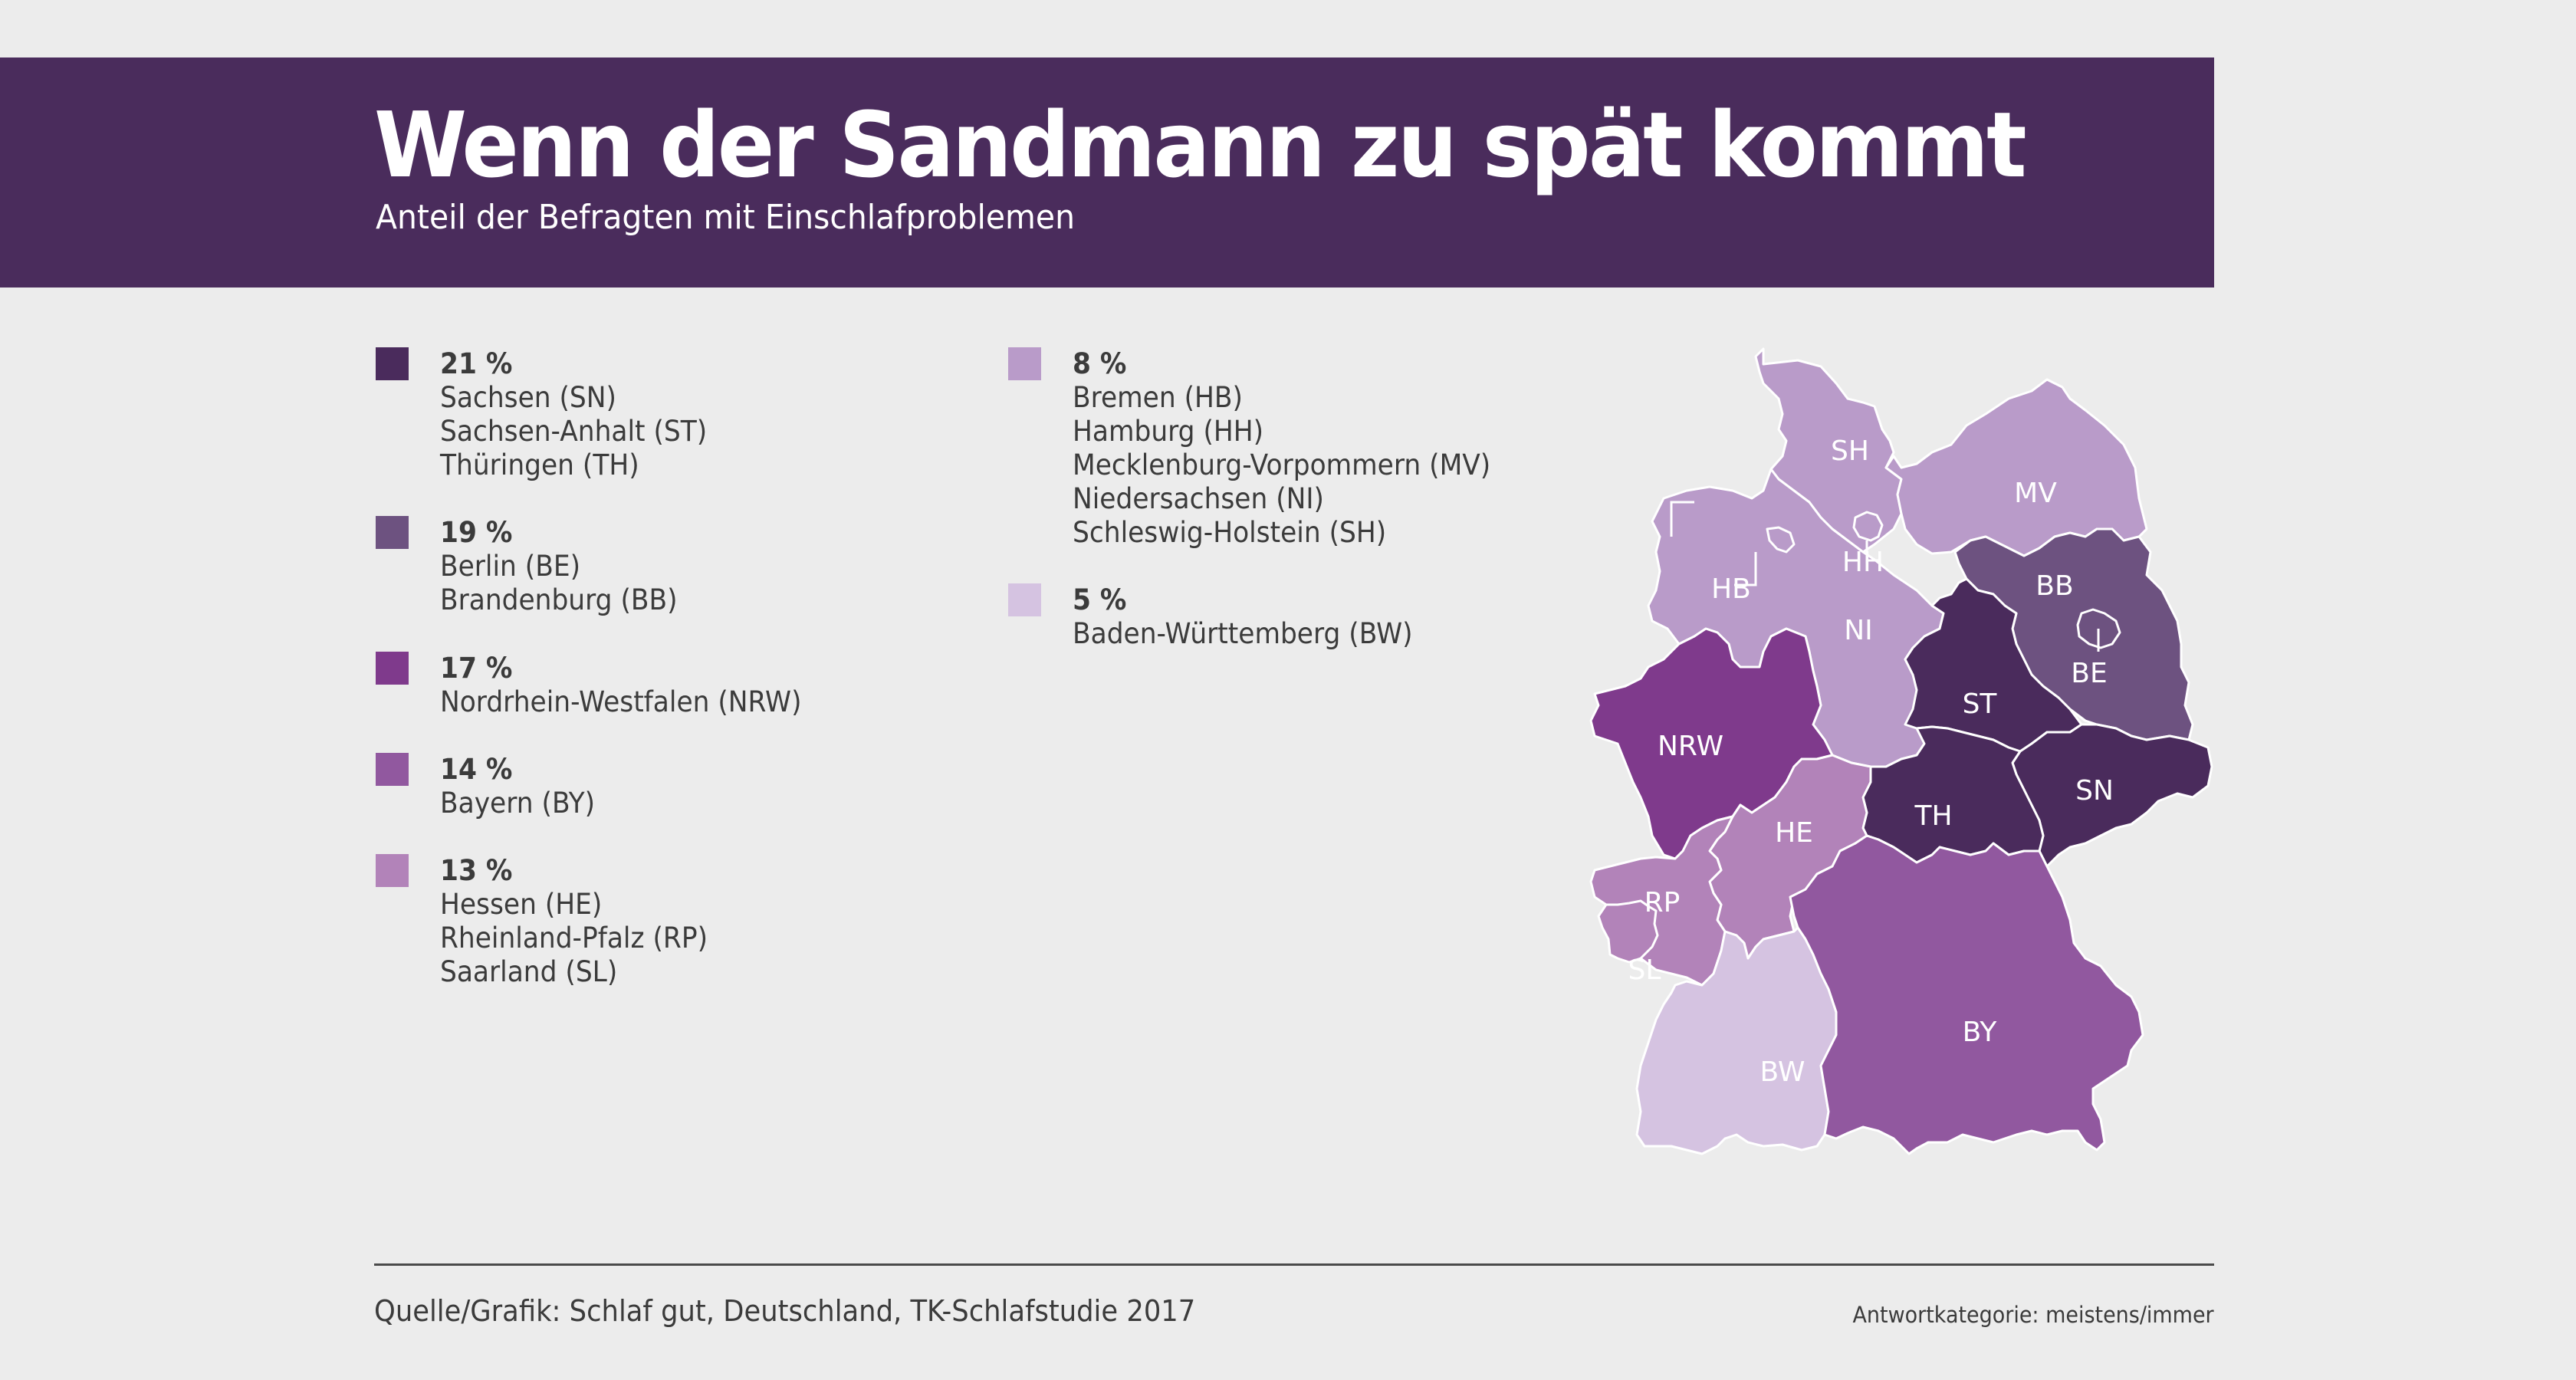 This screenshot has height=1380, width=2576. What do you see at coordinates (1294, 1264) in the screenshot?
I see `footer-divider` at bounding box center [1294, 1264].